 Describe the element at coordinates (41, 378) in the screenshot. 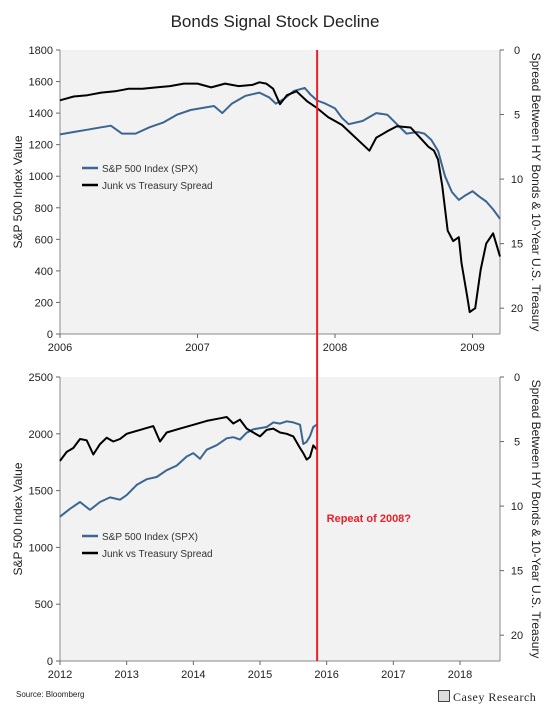

I see `y-tick-label: 2500` at that location.